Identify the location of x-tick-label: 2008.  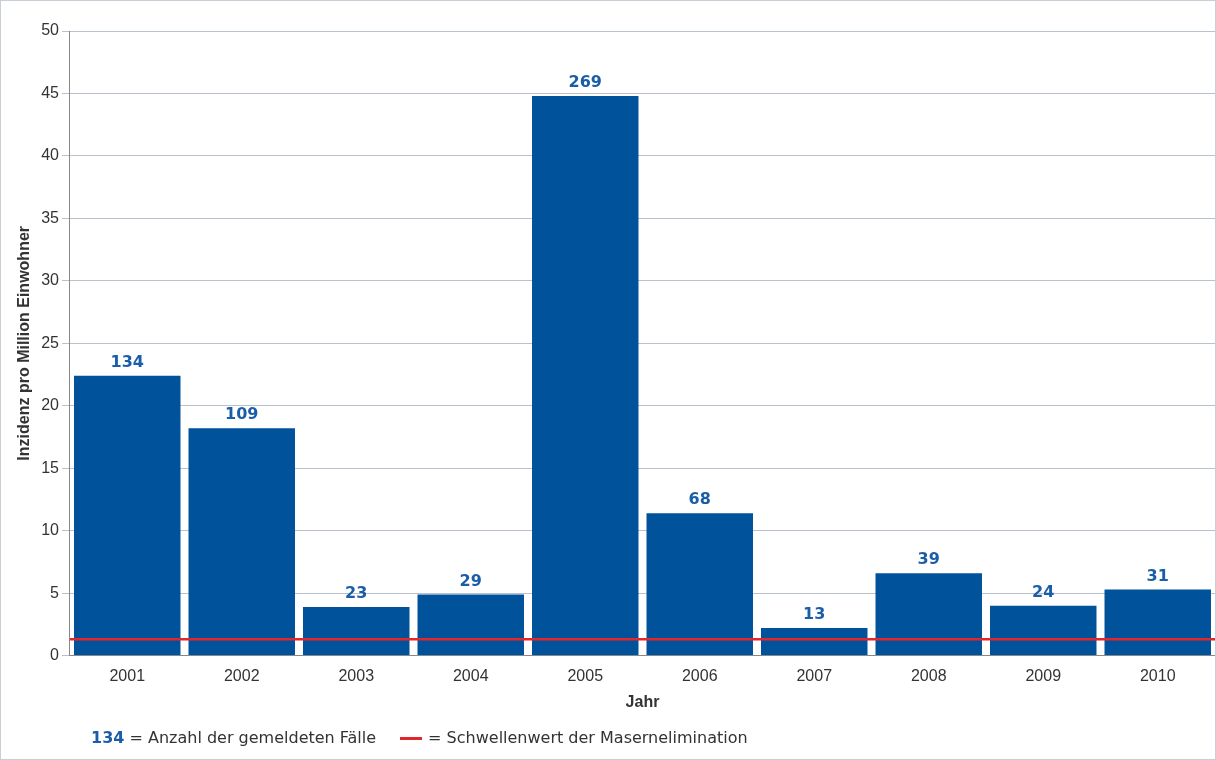
(928, 675).